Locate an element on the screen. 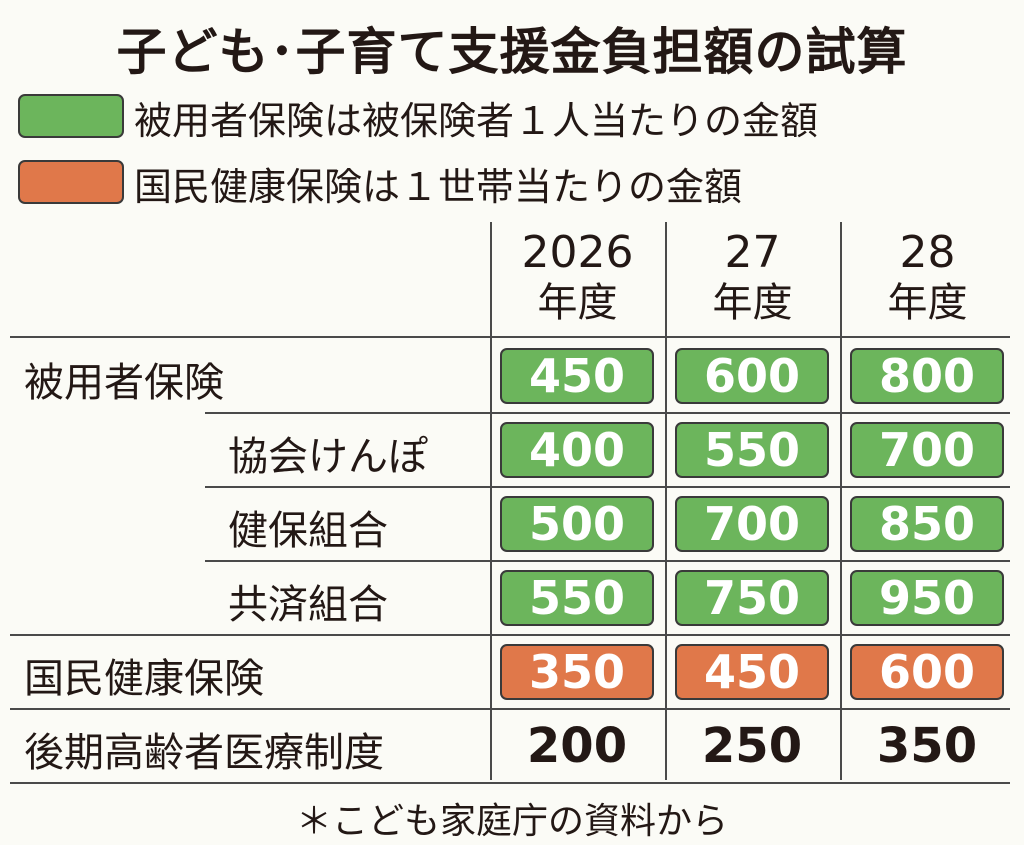 The height and width of the screenshot is (845, 1024). title: 子ども･子育て支援金負担額の試算 is located at coordinates (512, 52).